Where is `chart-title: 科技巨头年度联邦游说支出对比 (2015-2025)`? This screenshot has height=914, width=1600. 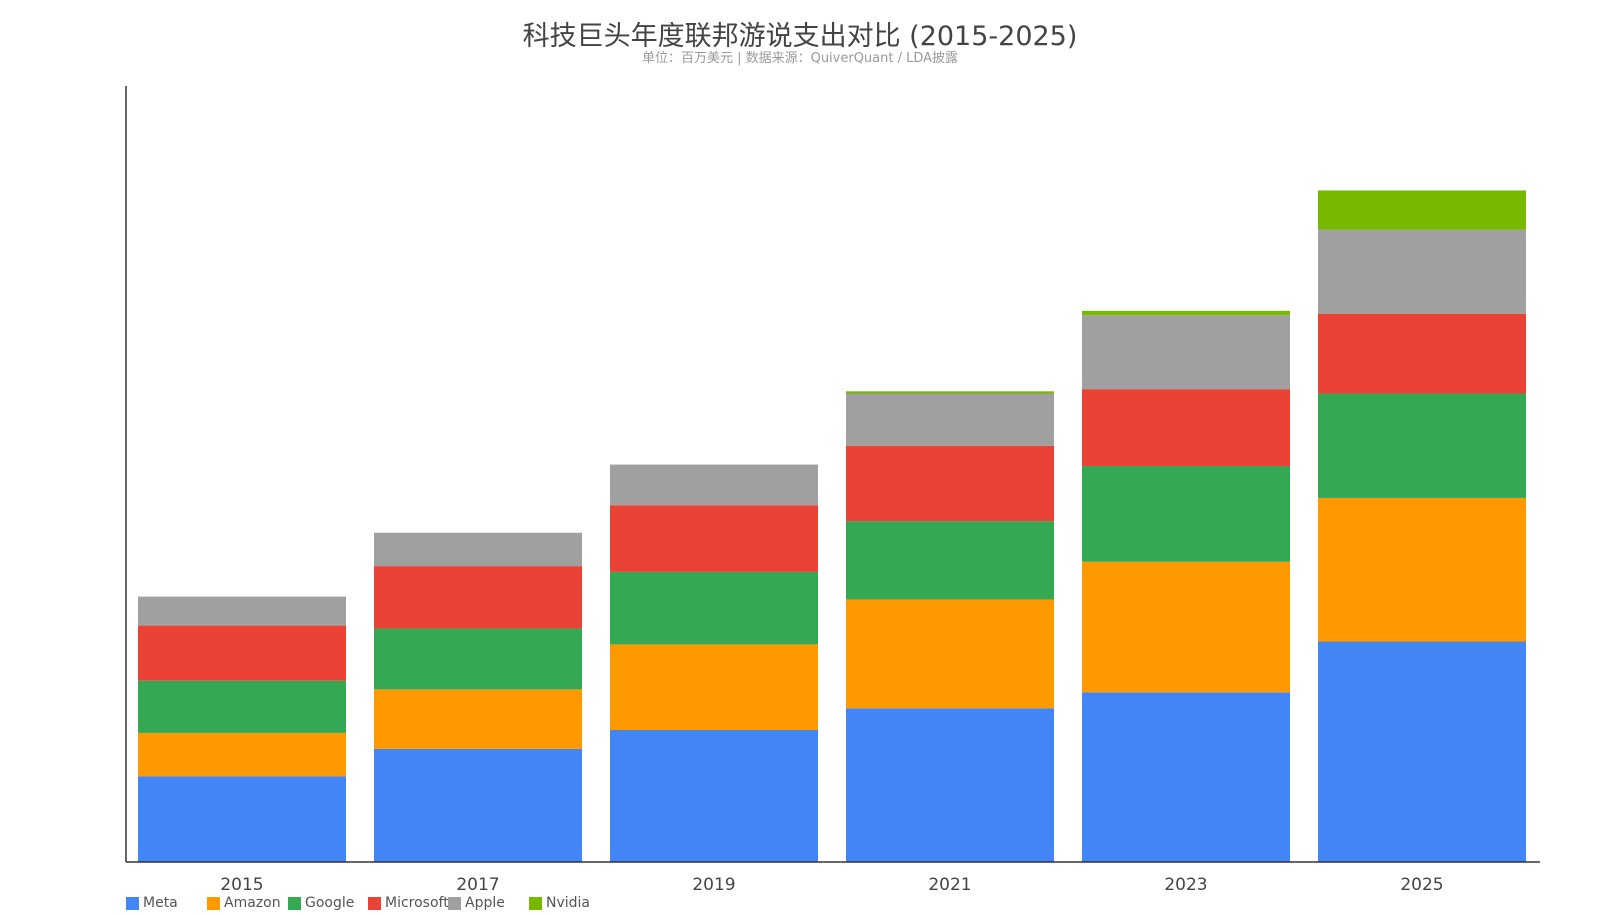 chart-title: 科技巨头年度联邦游说支出对比 (2015-2025) is located at coordinates (800, 36).